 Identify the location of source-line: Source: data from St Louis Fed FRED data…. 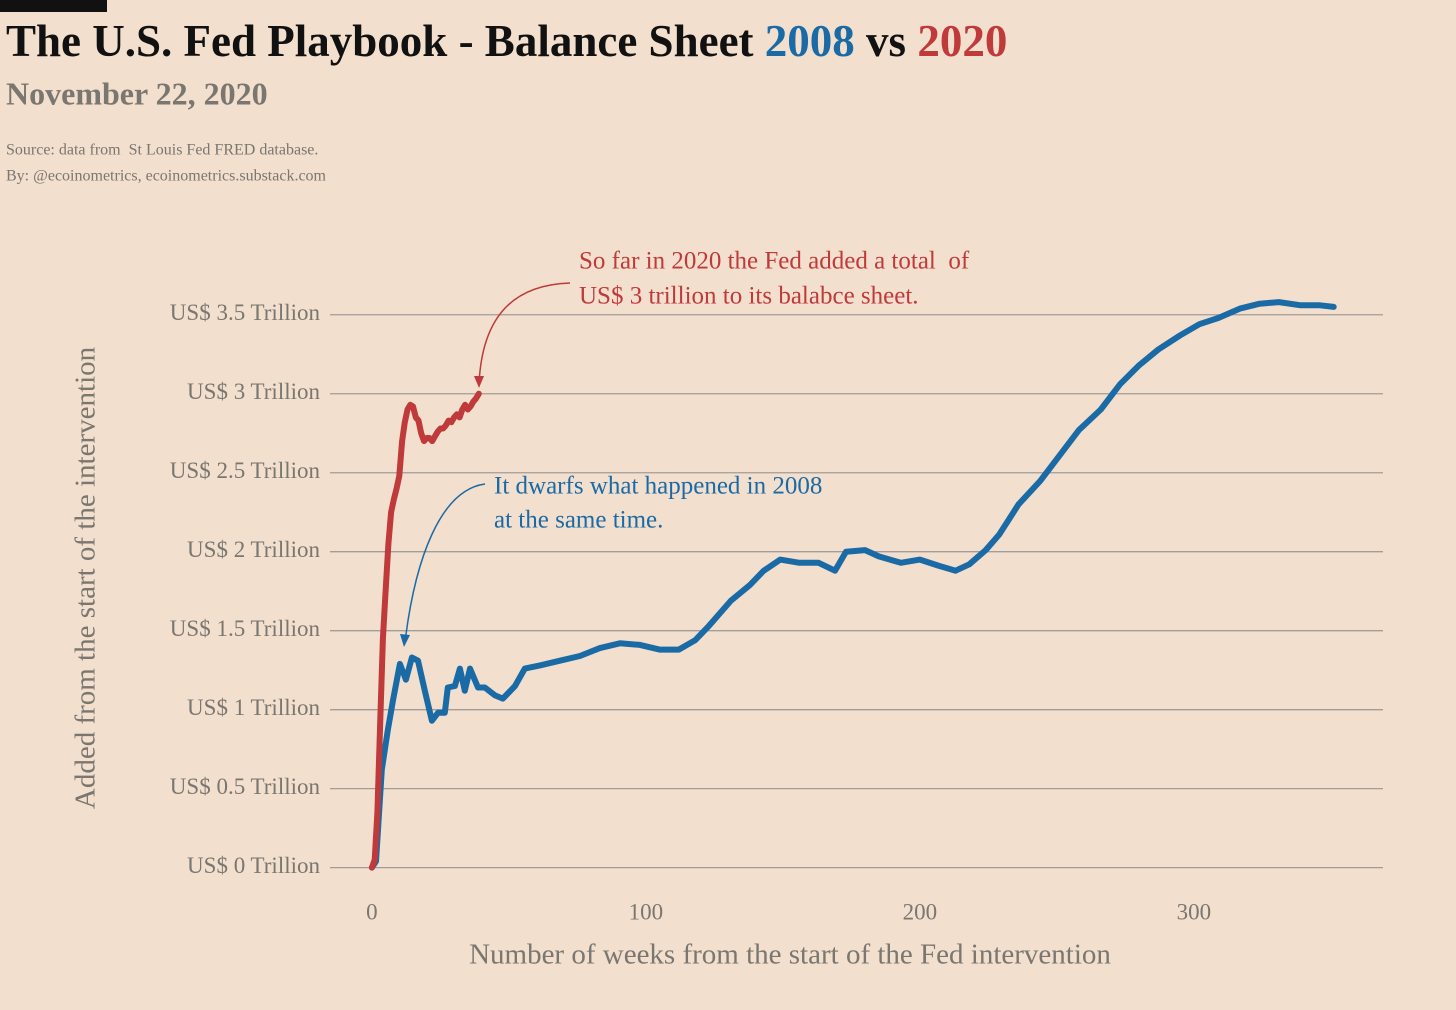
(162, 150).